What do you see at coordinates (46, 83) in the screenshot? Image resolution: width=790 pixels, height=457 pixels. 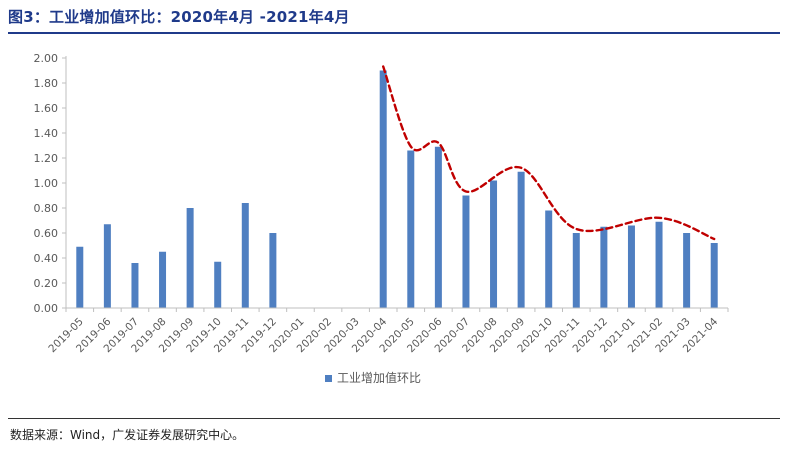 I see `y-tick-label: 1.80` at bounding box center [46, 83].